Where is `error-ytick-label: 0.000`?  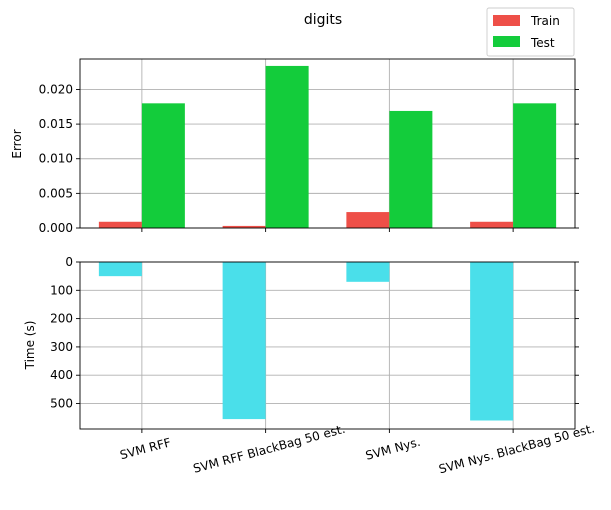
error-ytick-label: 0.000 is located at coordinates (56, 228).